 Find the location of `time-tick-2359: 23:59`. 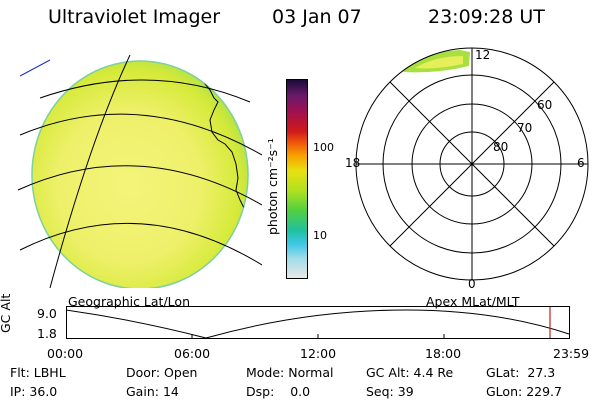

time-tick-2359: 23:59 is located at coordinates (571, 353).